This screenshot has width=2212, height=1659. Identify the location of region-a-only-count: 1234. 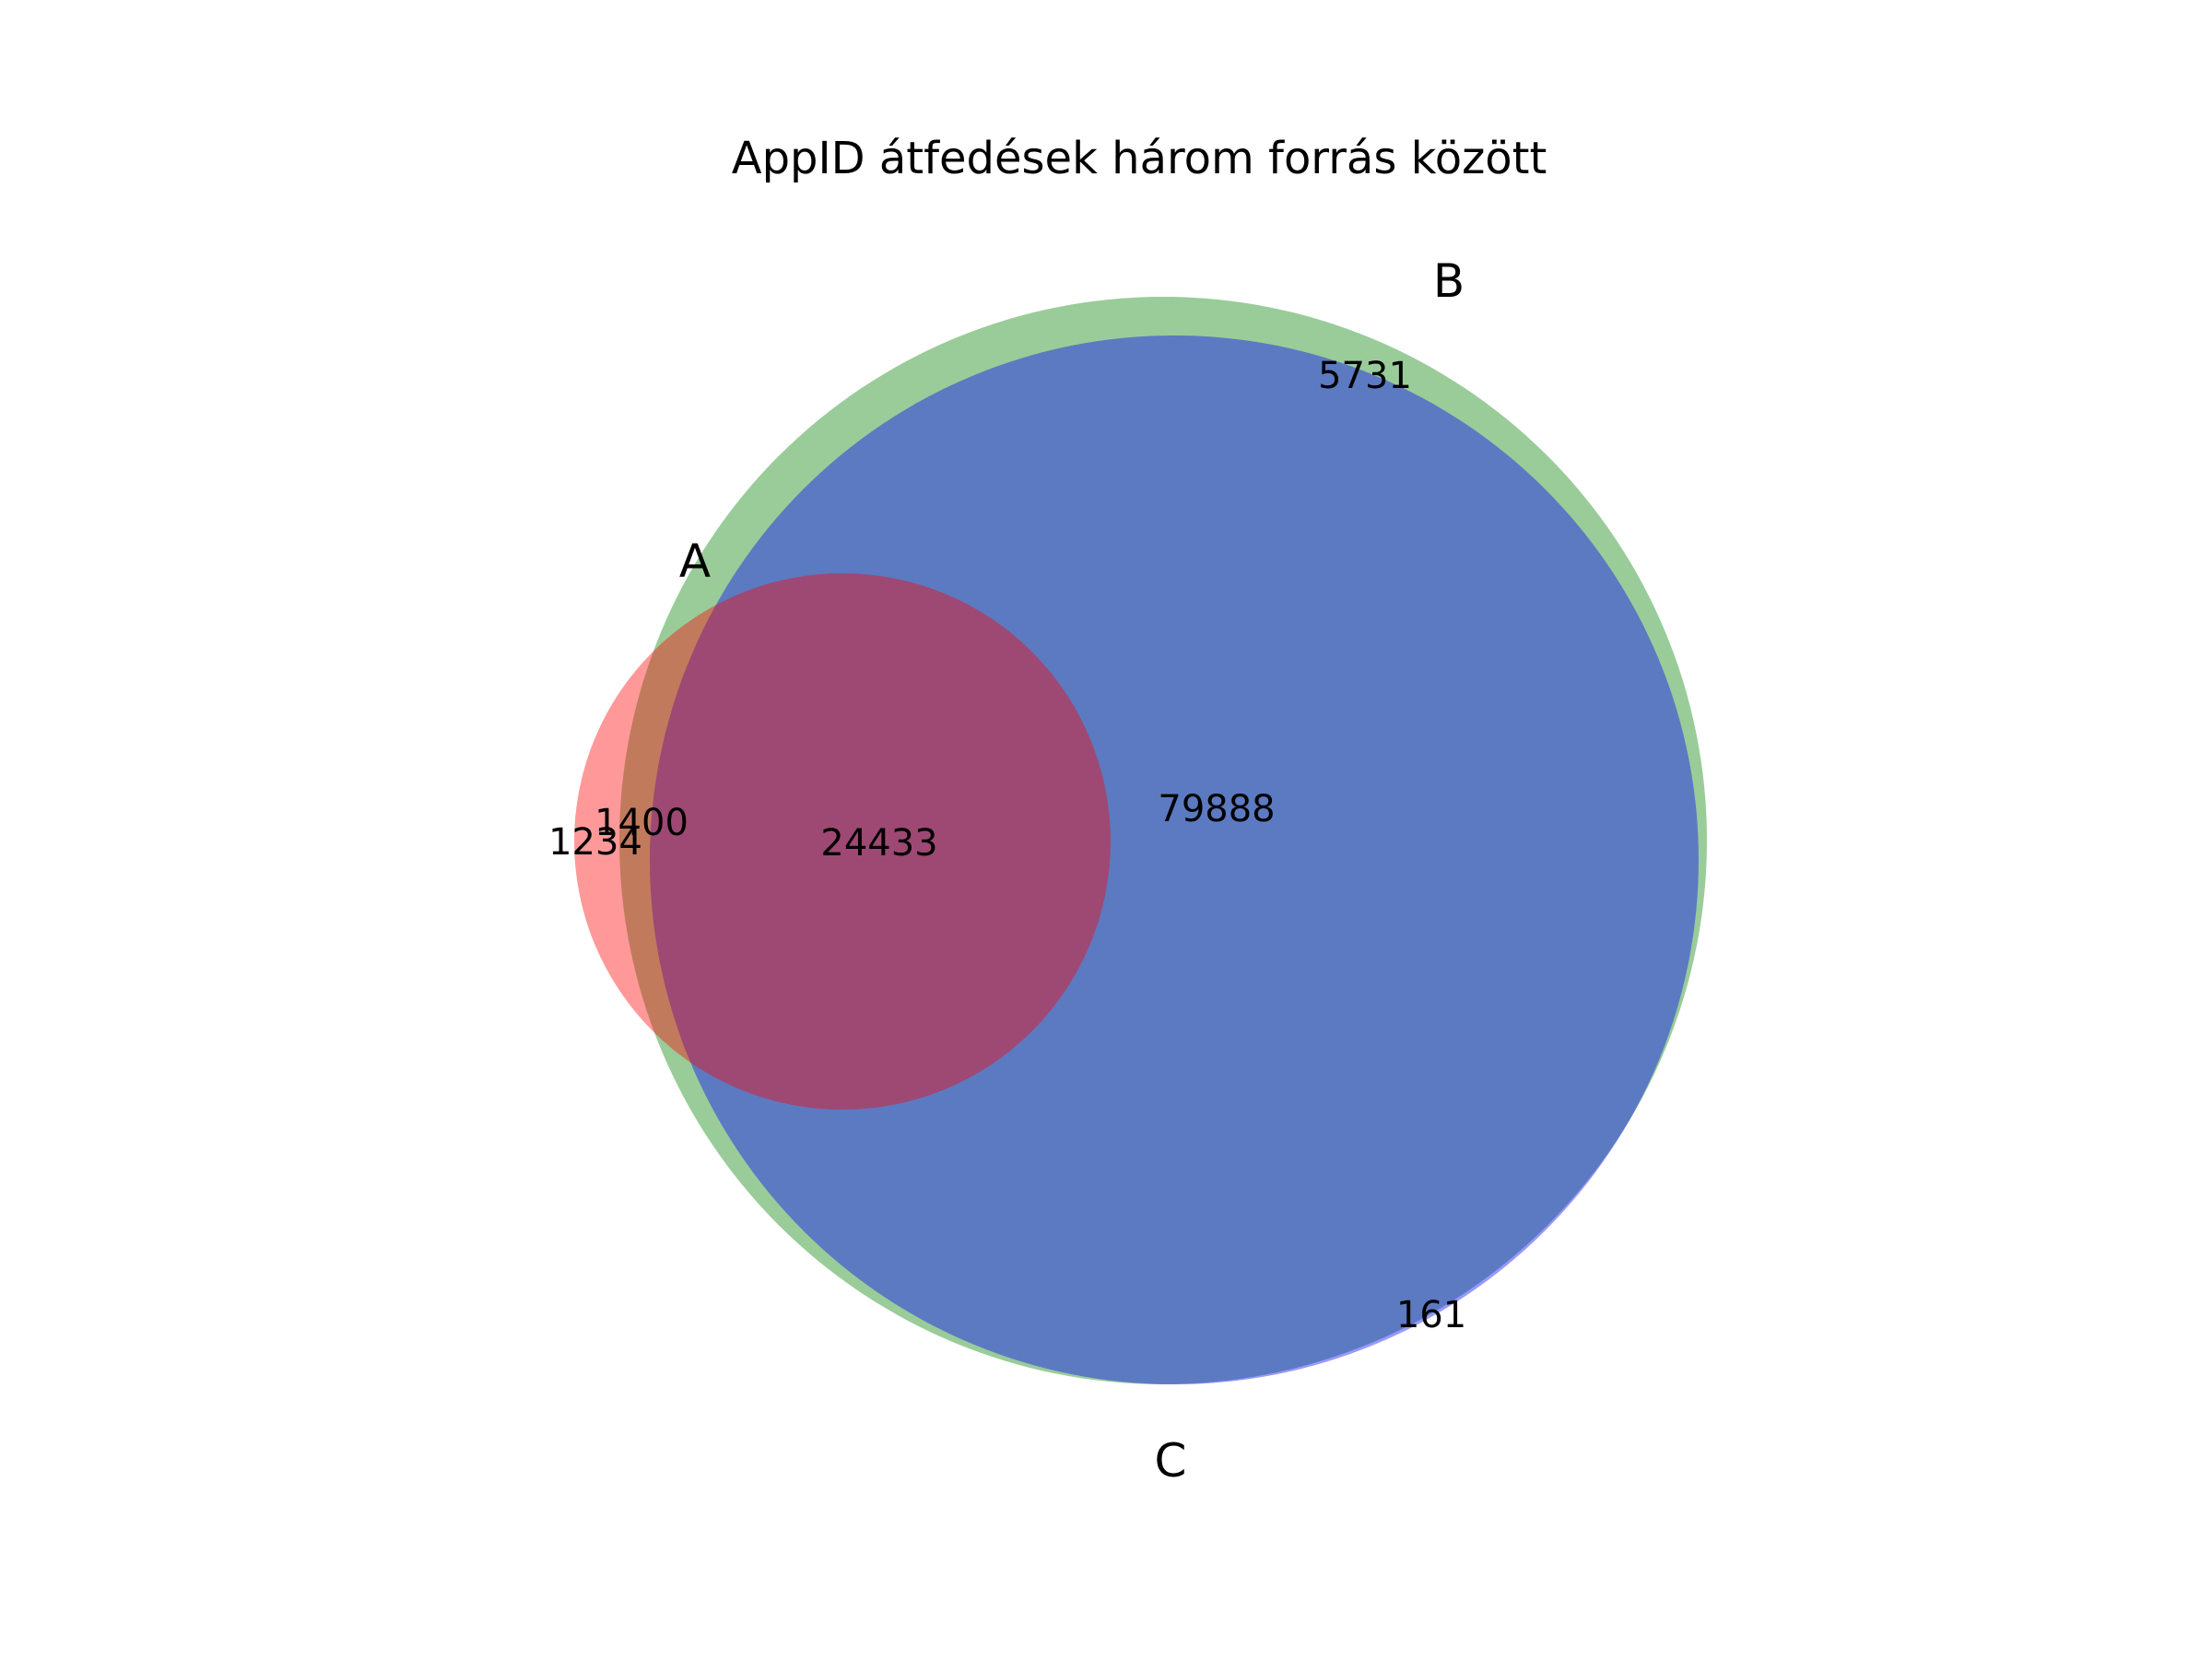
(595, 842).